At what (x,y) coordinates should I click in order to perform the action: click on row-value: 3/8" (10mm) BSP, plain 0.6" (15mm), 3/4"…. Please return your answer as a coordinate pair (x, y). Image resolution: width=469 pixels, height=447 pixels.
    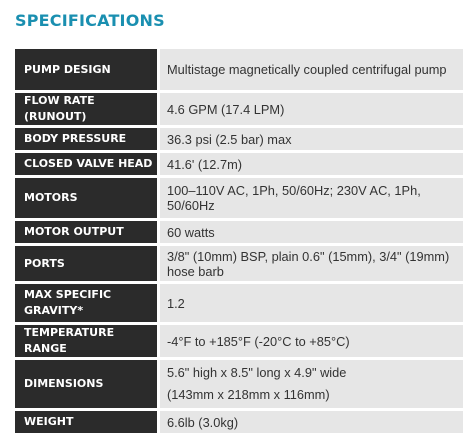
    Looking at the image, I should click on (311, 263).